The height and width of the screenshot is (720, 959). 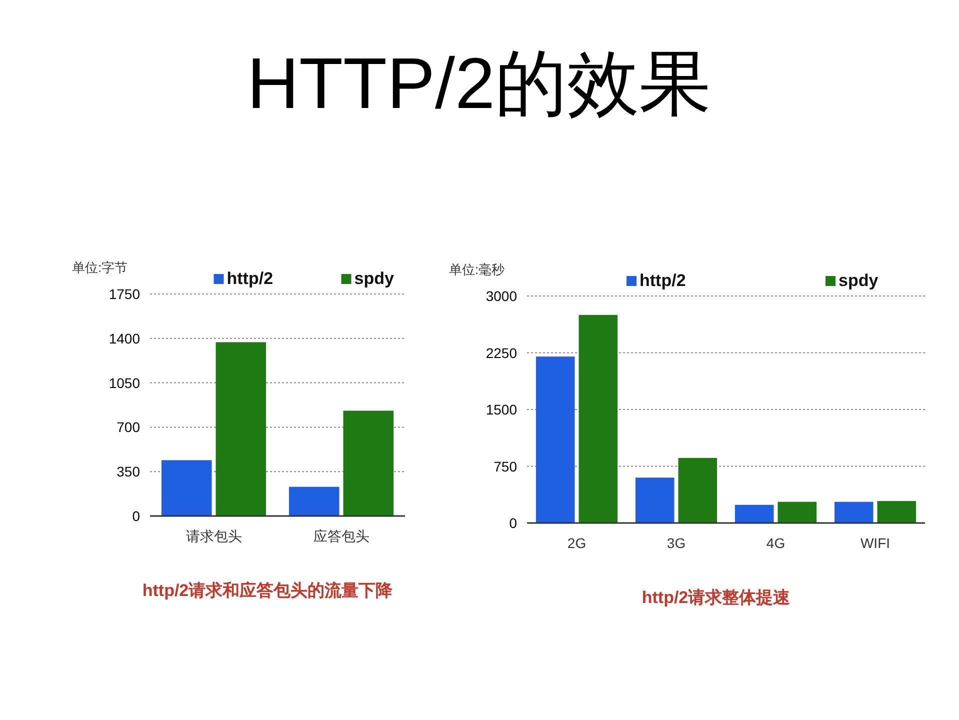 What do you see at coordinates (506, 466) in the screenshot?
I see `y-tick-label: 750` at bounding box center [506, 466].